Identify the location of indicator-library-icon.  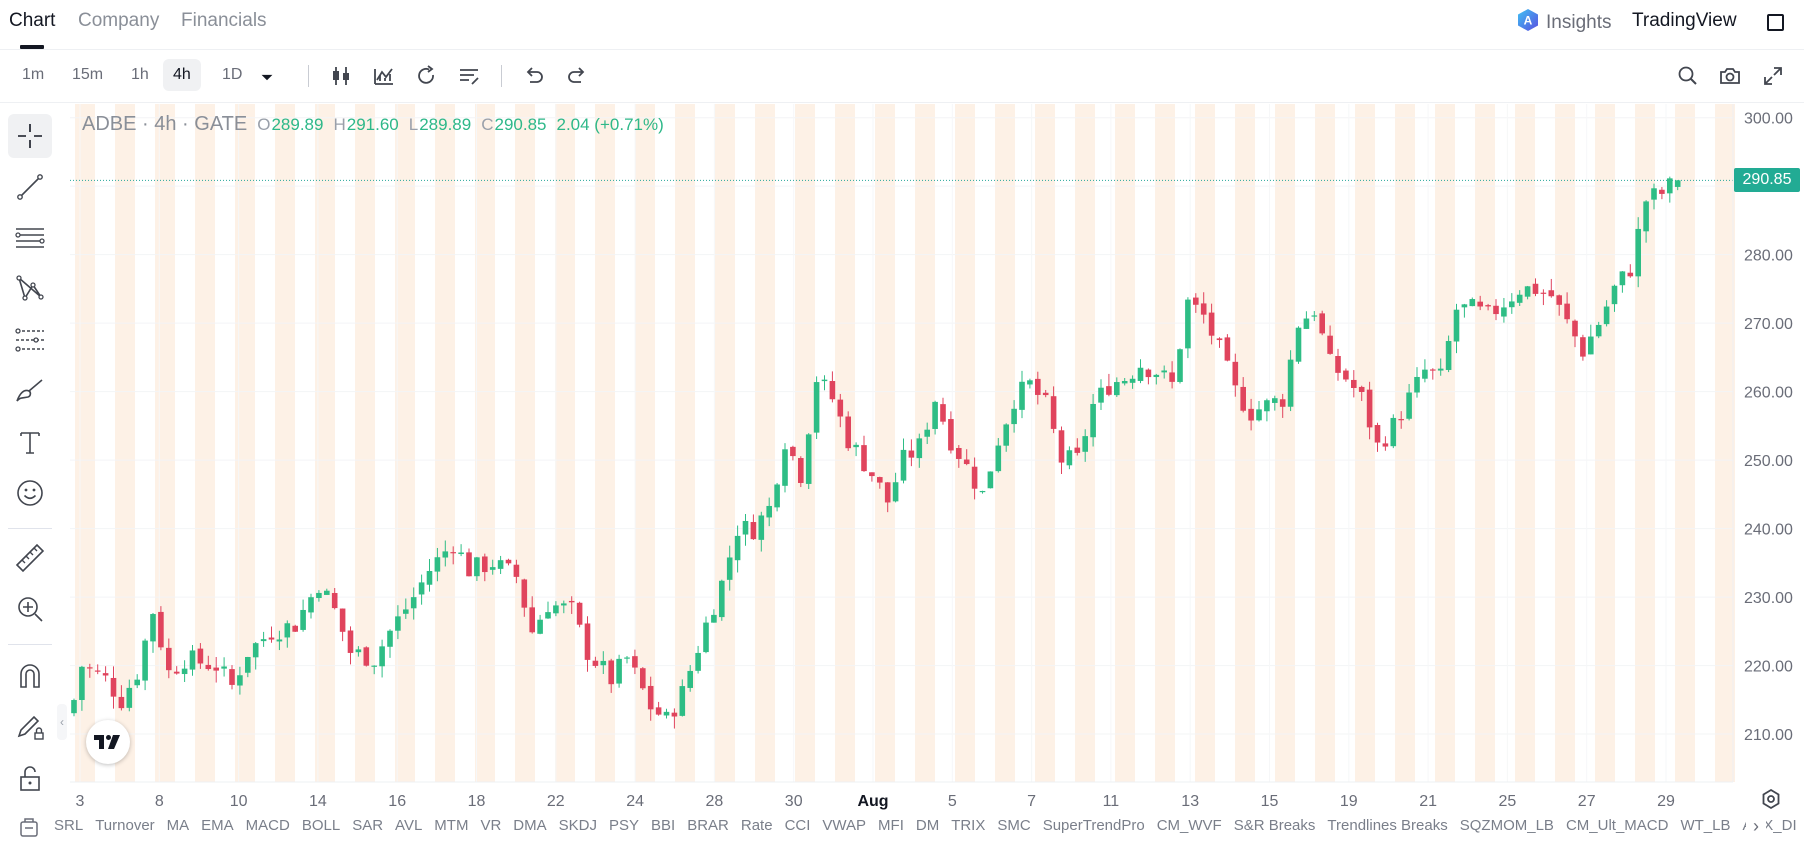
(29, 828).